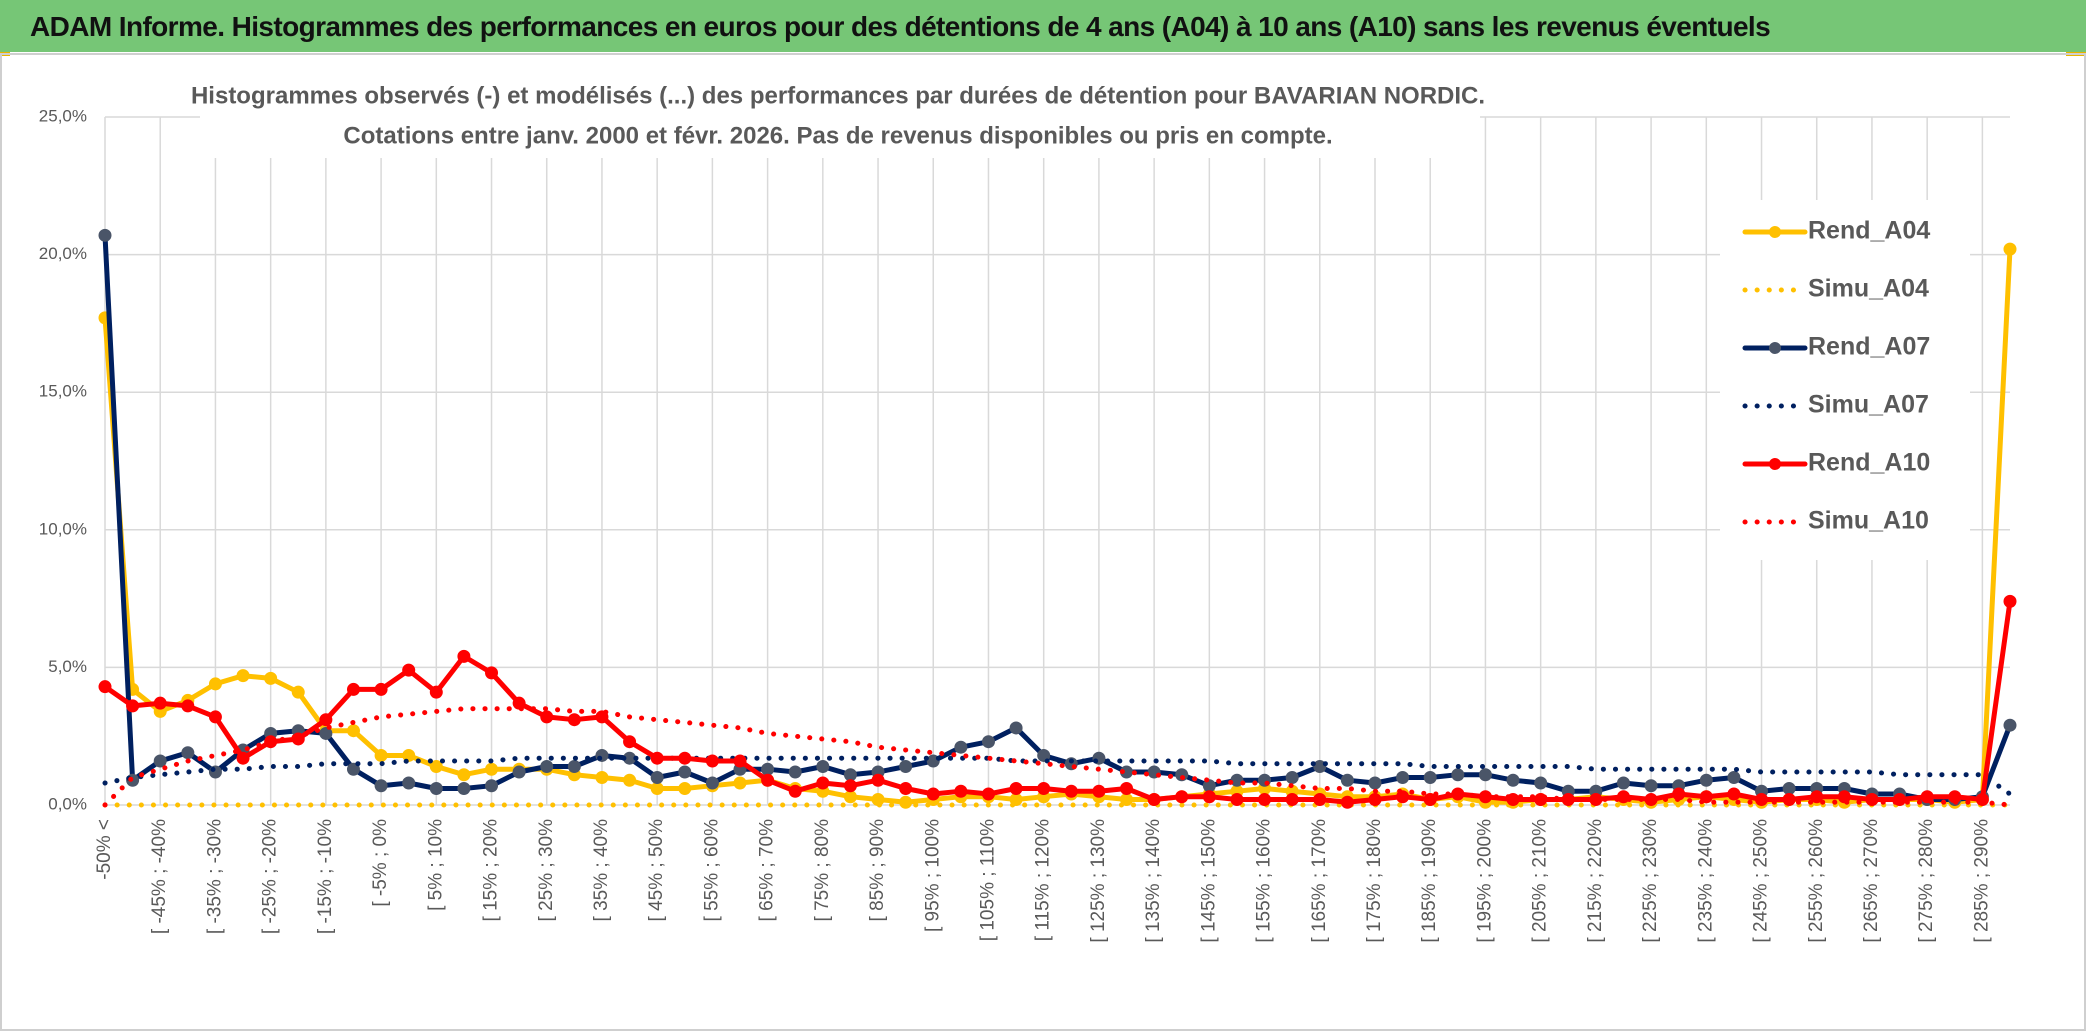 The image size is (2086, 1031). I want to click on x-tick-label: [ 15% ; 20%, so click(491, 870).